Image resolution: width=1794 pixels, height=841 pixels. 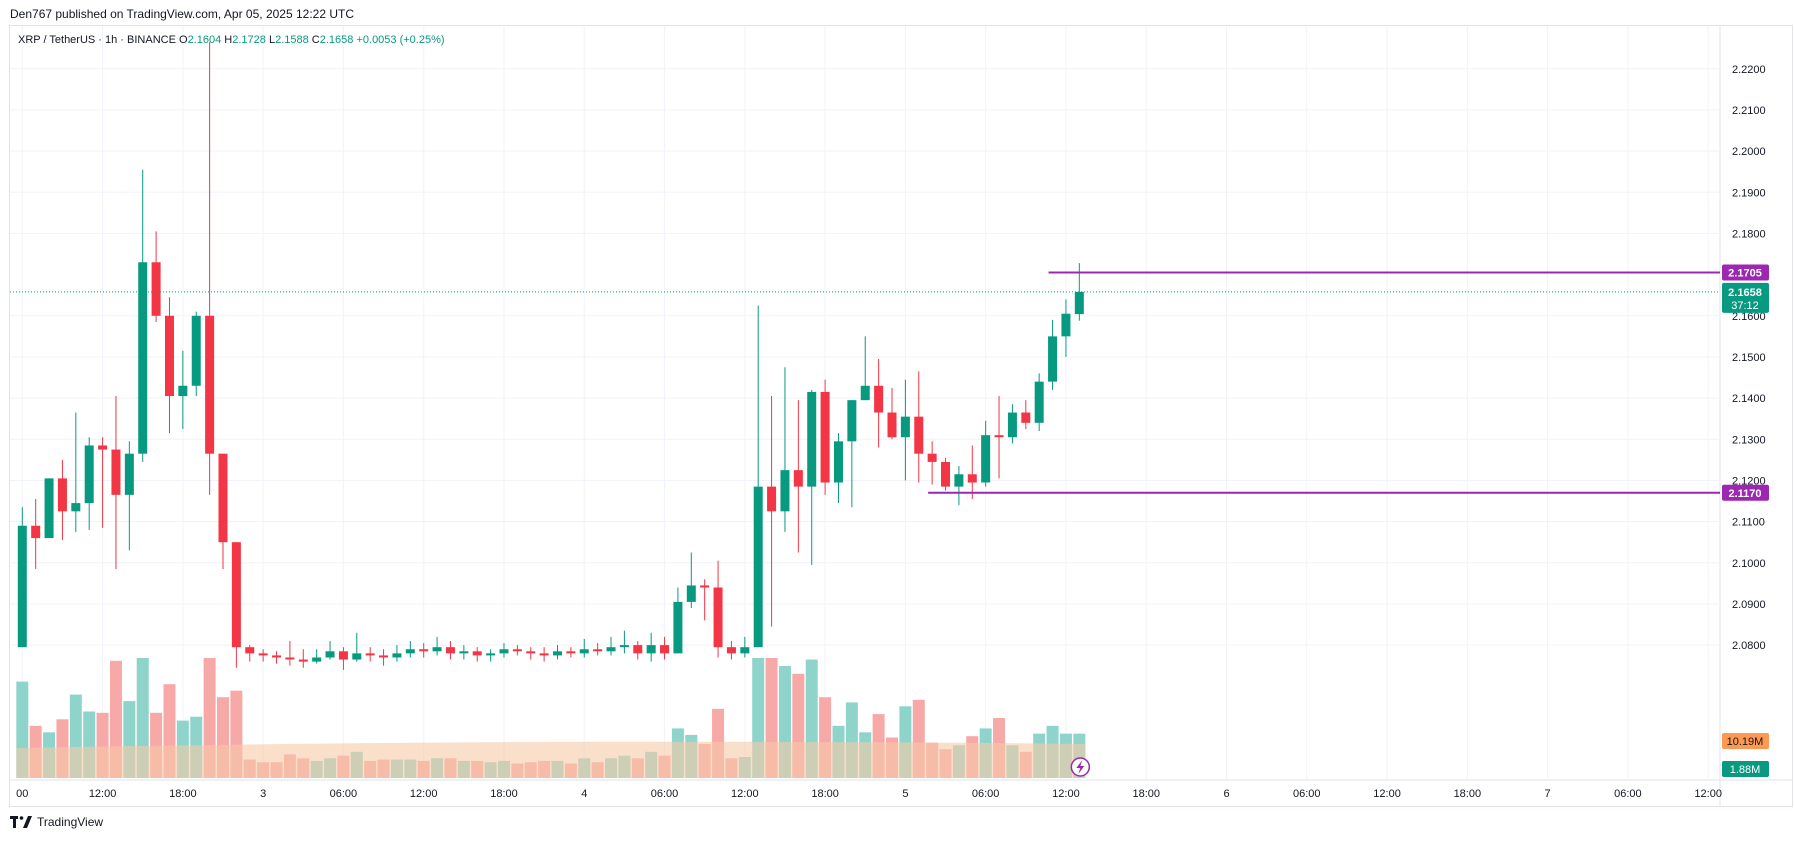 I want to click on price-tick-label: 2.0800, so click(x=1749, y=646).